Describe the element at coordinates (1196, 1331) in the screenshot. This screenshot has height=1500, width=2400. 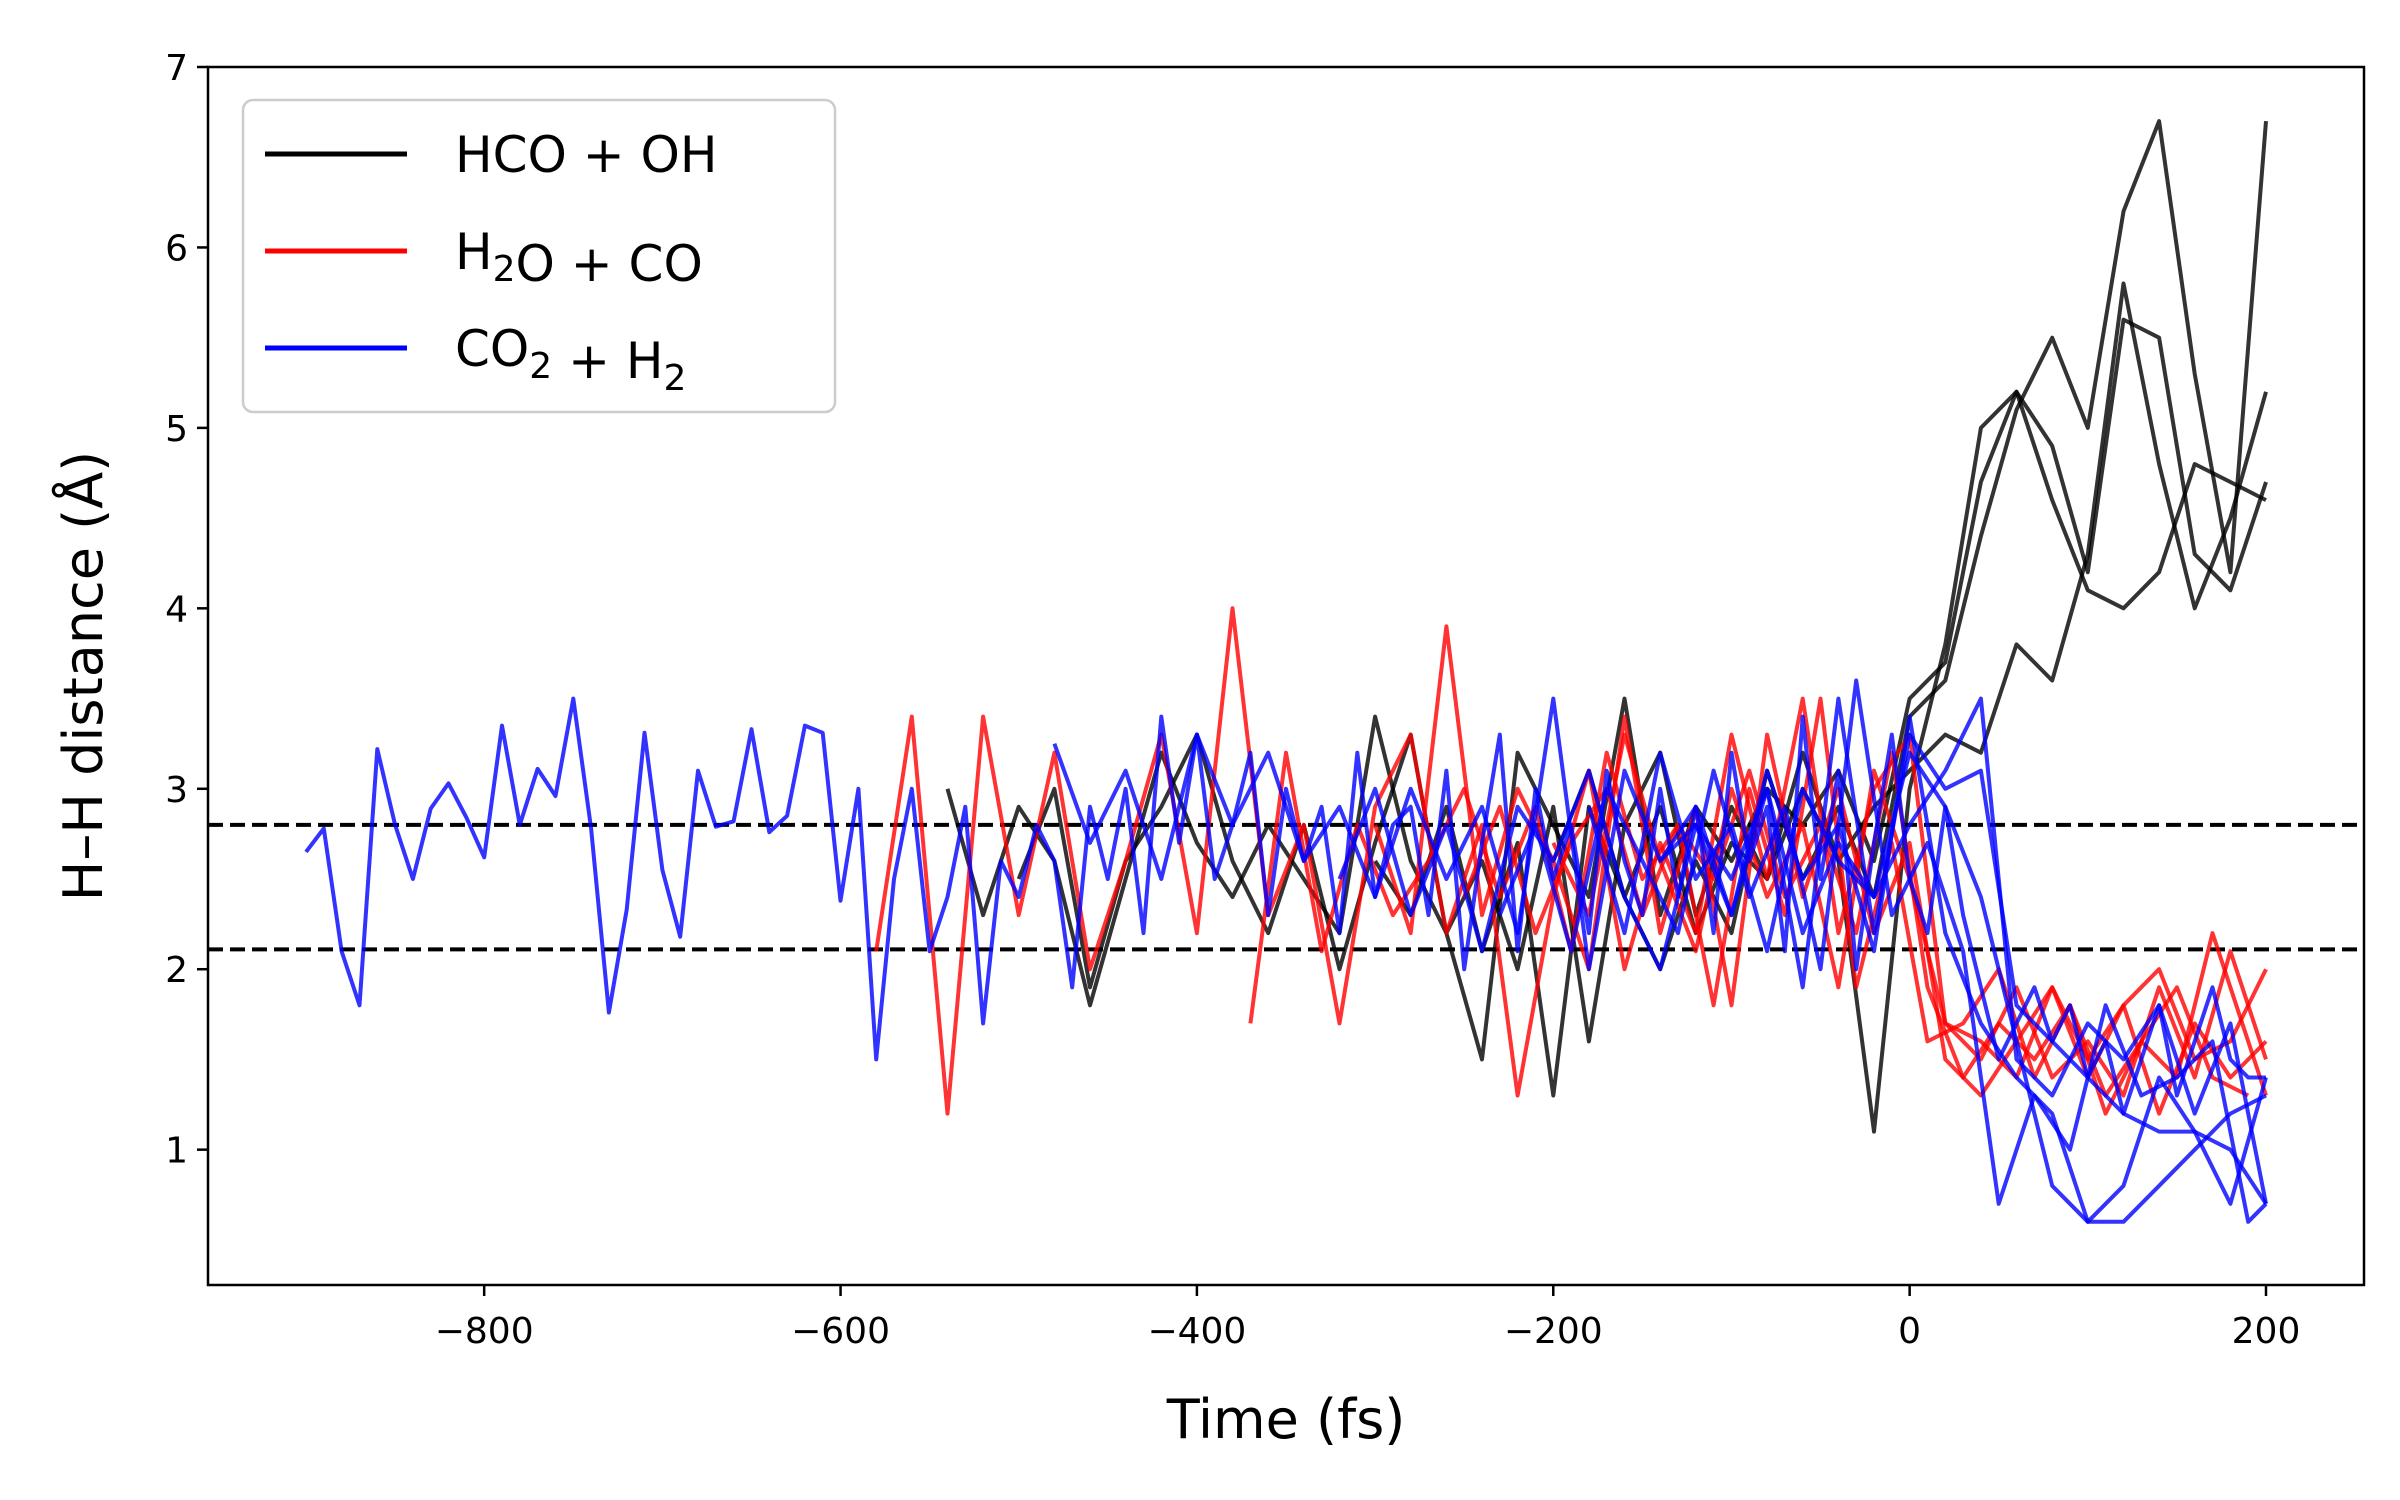
I see `x-tick-label: −400` at that location.